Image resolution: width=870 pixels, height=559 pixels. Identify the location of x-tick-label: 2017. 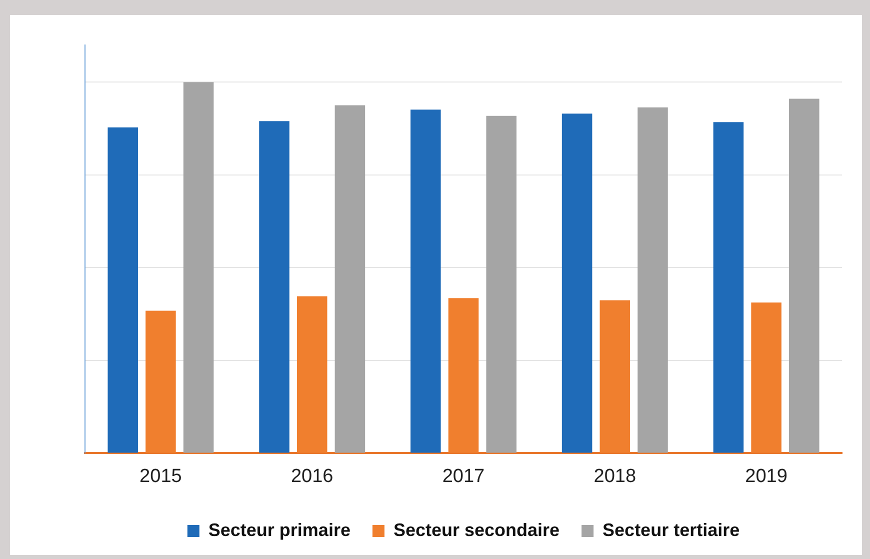
(463, 476).